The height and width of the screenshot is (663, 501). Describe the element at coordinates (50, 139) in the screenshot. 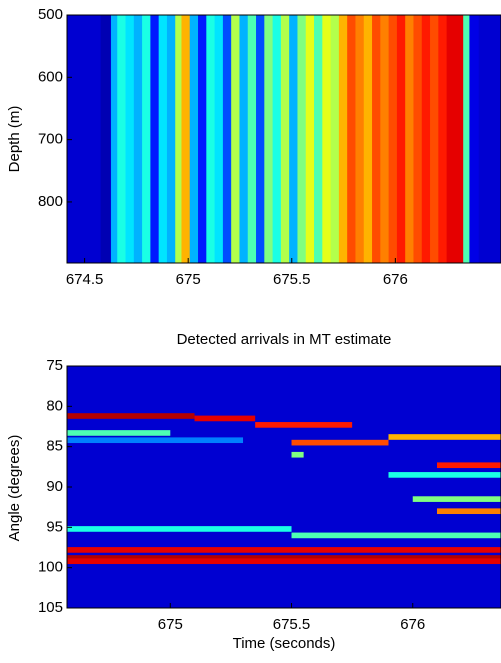

I see `y-tick-label: 700` at that location.